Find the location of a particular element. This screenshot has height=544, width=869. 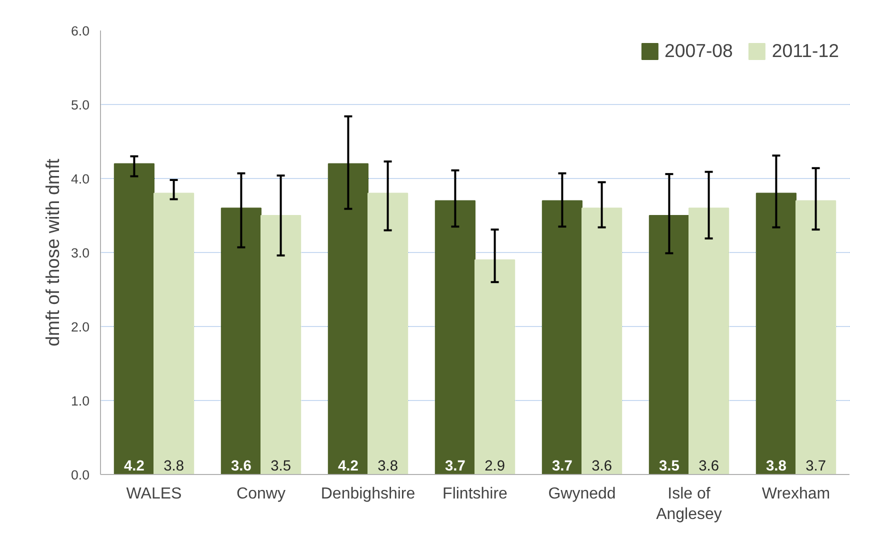

y-tick-label: 1.0 is located at coordinates (80, 401).